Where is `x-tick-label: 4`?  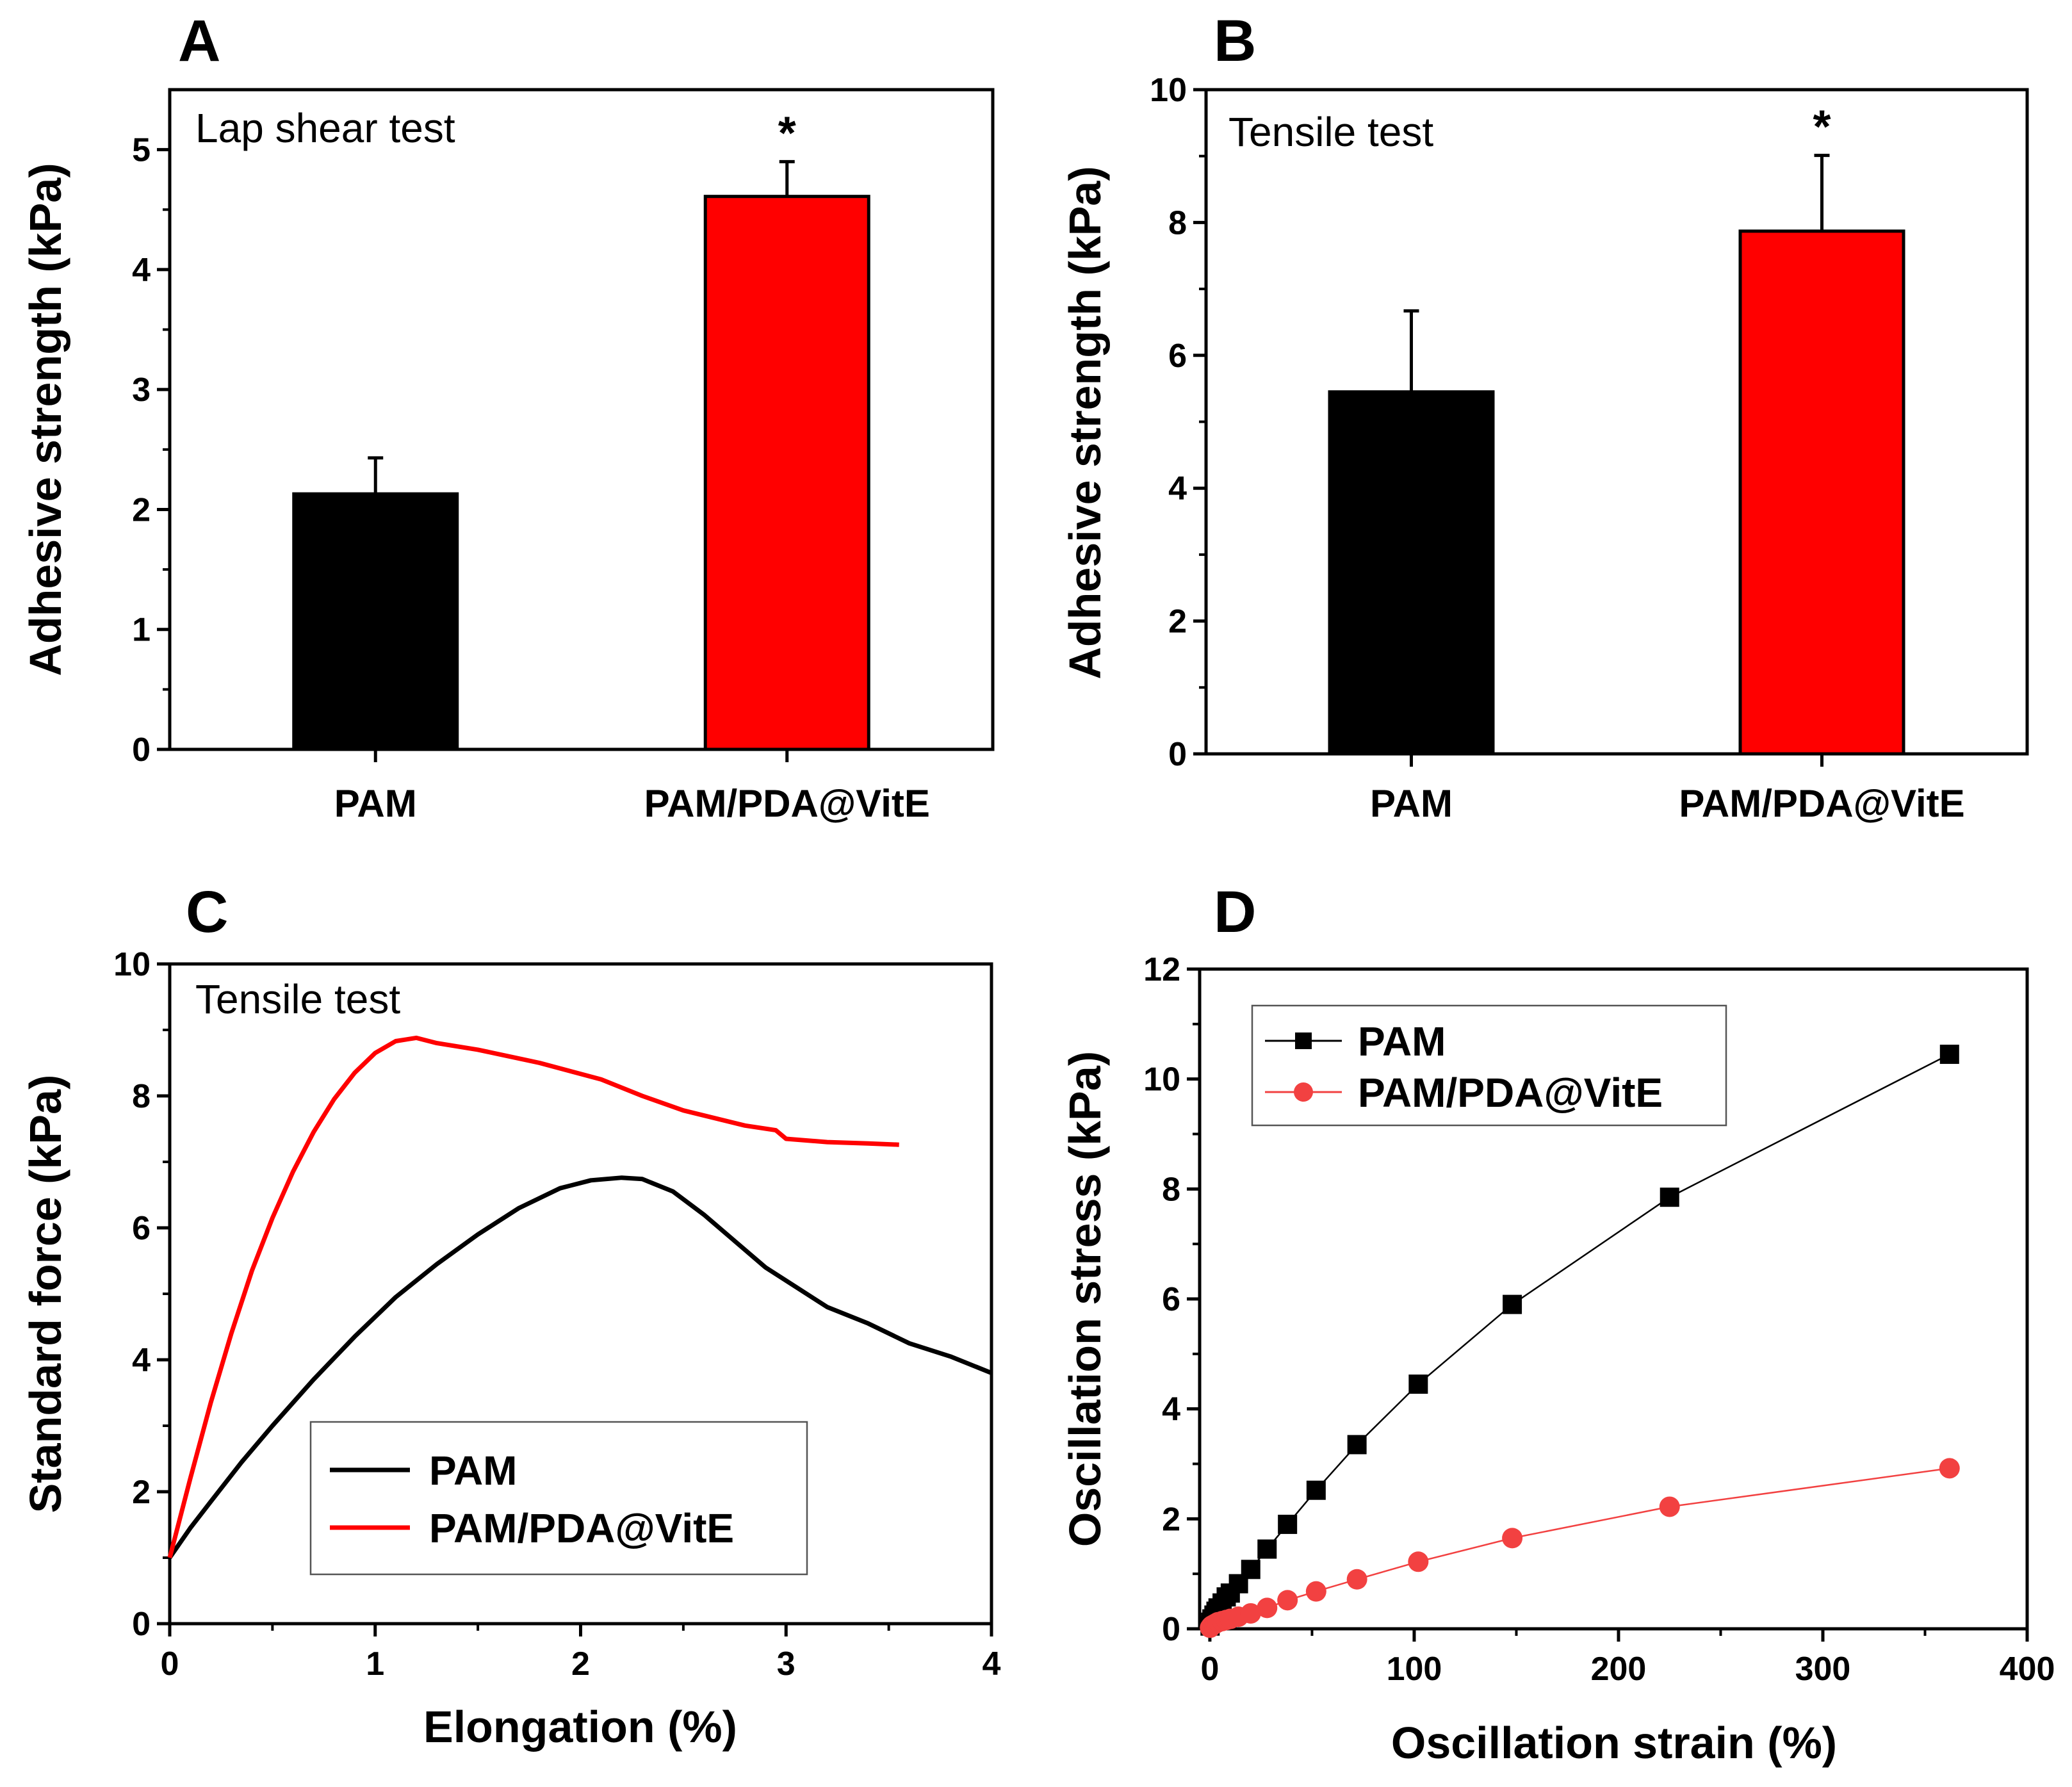
x-tick-label: 4 is located at coordinates (992, 1664).